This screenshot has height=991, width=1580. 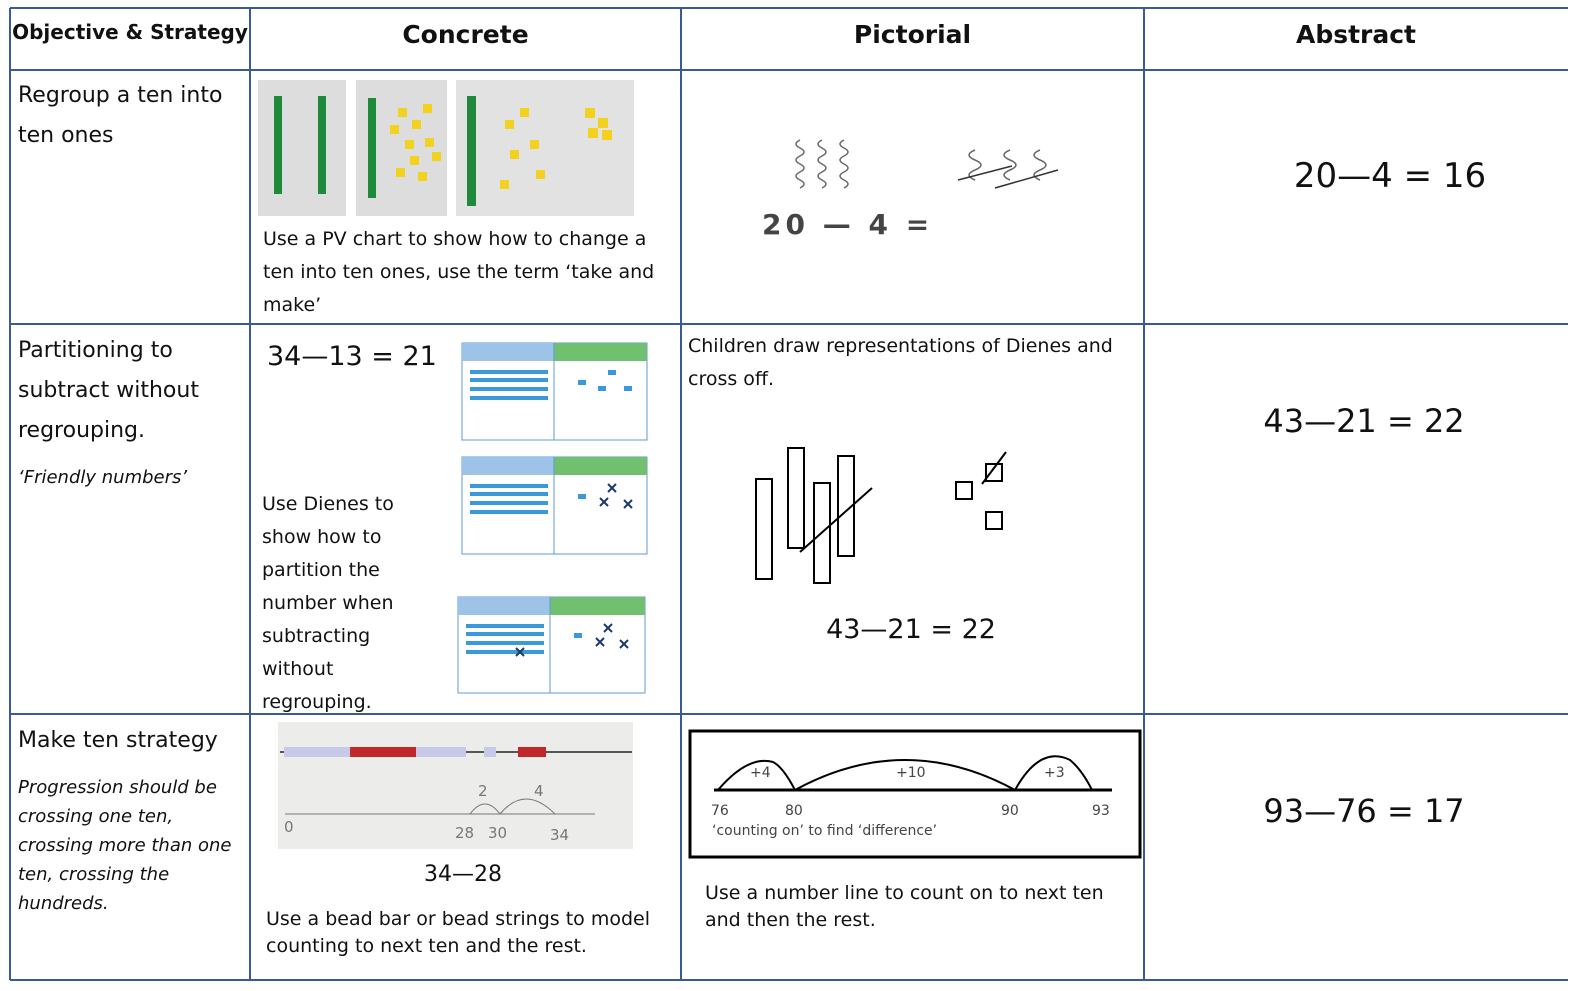 What do you see at coordinates (118, 740) in the screenshot?
I see `objective: Make ten strategy` at bounding box center [118, 740].